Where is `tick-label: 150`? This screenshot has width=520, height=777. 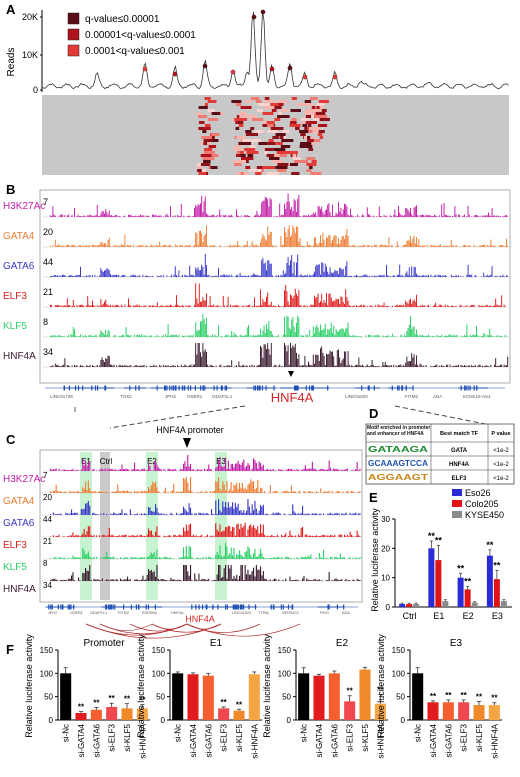
tick-label: 150 is located at coordinates (47, 650).